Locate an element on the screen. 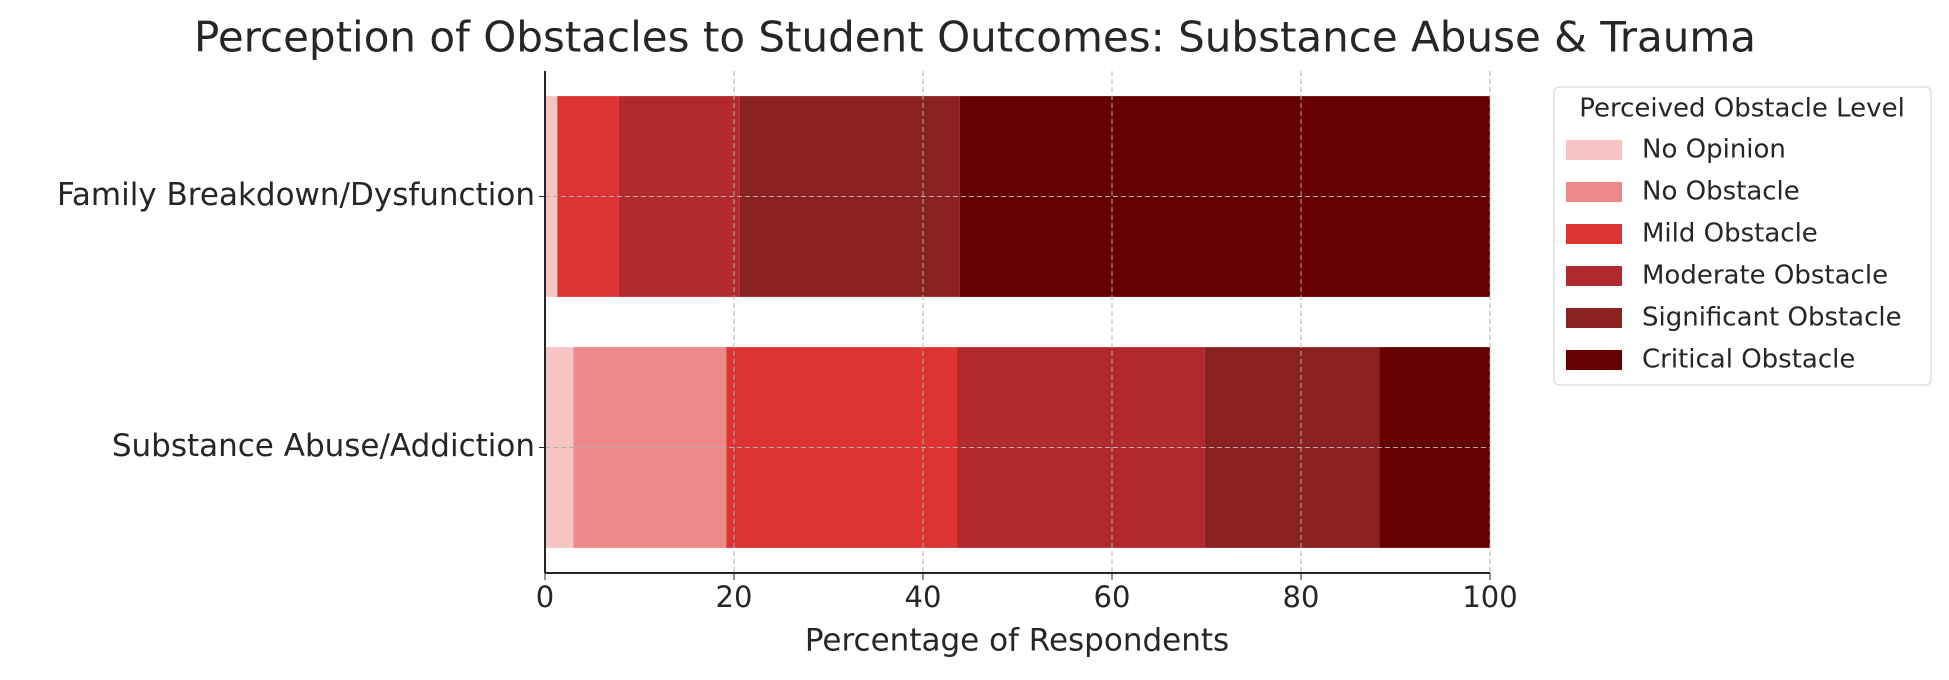 Image resolution: width=1949 pixels, height=680 pixels. x-tick-label: 20 is located at coordinates (734, 597).